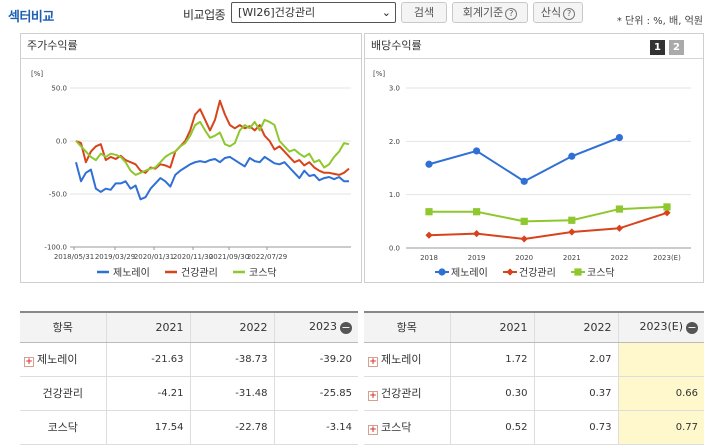  What do you see at coordinates (394, 142) in the screenshot?
I see `y-tick-label: 2.0` at bounding box center [394, 142].